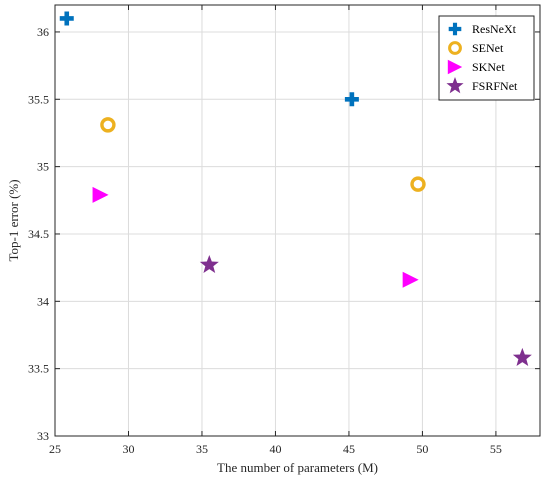 The width and height of the screenshot is (550, 482). What do you see at coordinates (43, 32) in the screenshot?
I see `y-tick-label: 36` at bounding box center [43, 32].